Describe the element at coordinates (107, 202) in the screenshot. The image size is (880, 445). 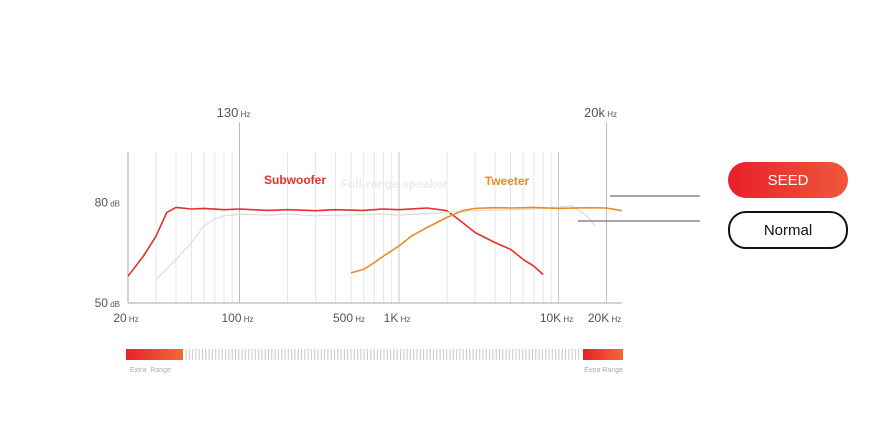
I see `y-tick-label: 80 dB` at that location.